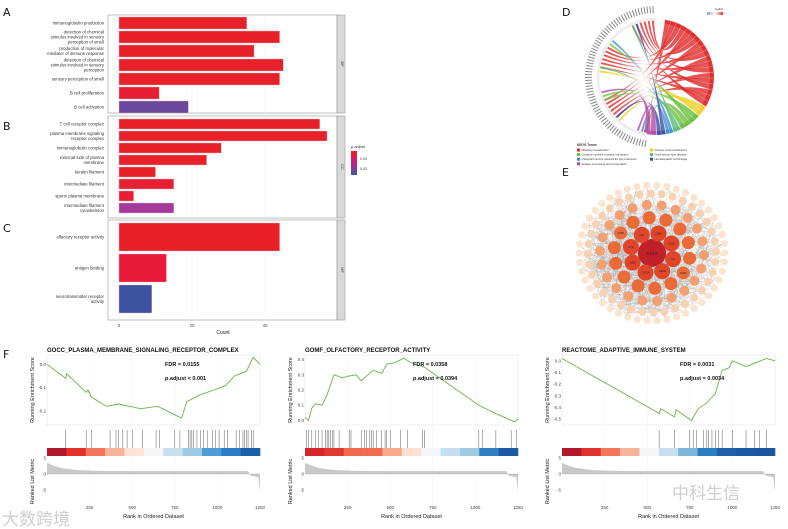 This screenshot has height=529, width=788. Describe the element at coordinates (566, 12) in the screenshot. I see `panel-label-d: D` at that location.